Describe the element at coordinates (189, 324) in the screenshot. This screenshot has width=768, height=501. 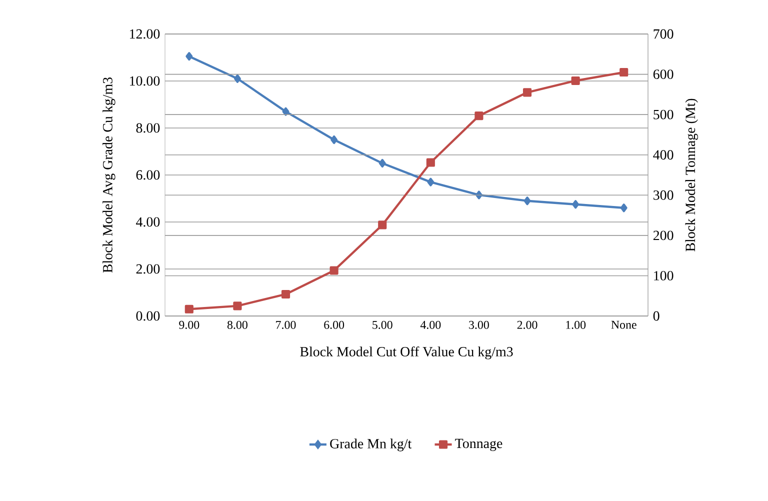
I see `x-tick-label: 9.00` at that location.